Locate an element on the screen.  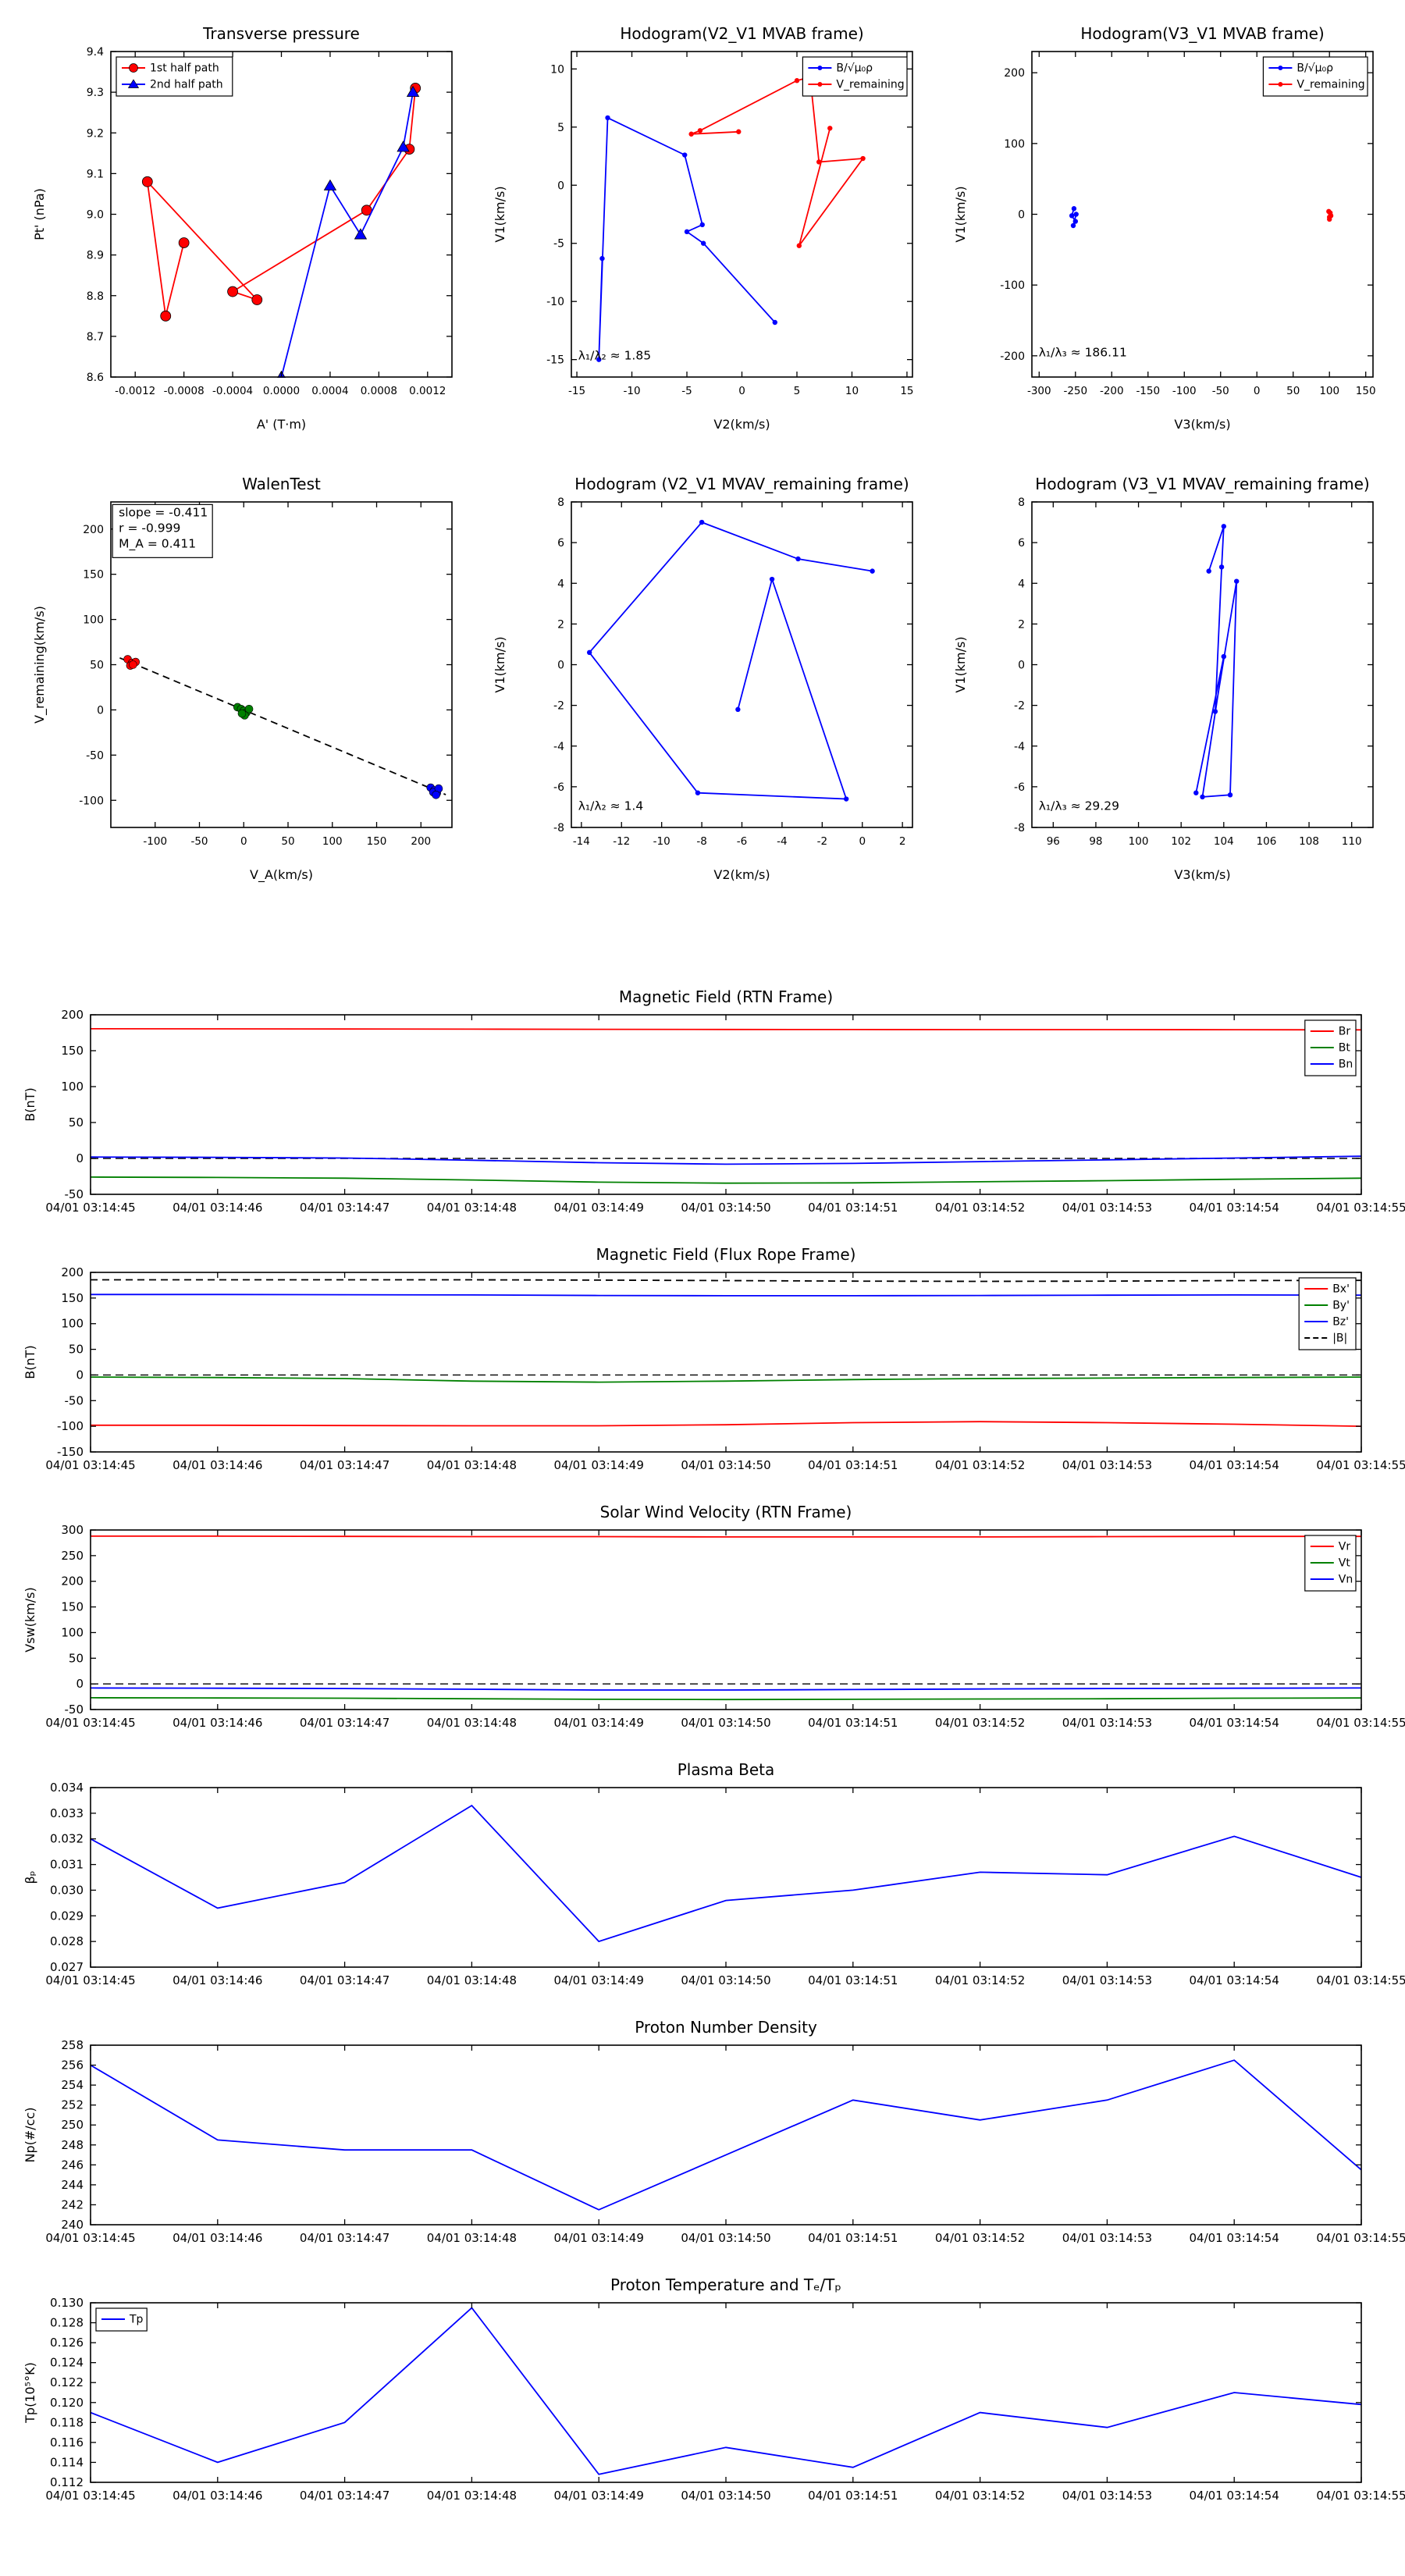
y-axis-label: V_remaining(km/s) is located at coordinates (40, 665).